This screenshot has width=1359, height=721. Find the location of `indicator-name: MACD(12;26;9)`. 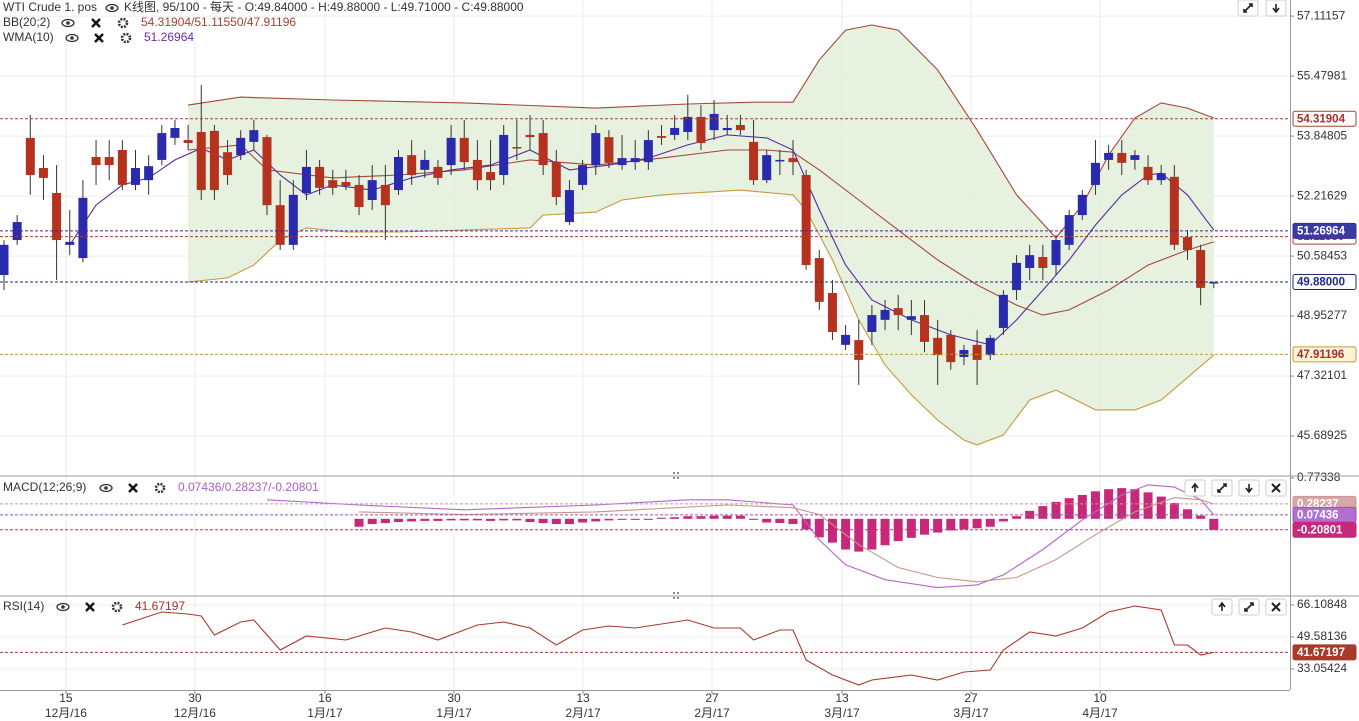

indicator-name: MACD(12;26;9) is located at coordinates (44, 487).